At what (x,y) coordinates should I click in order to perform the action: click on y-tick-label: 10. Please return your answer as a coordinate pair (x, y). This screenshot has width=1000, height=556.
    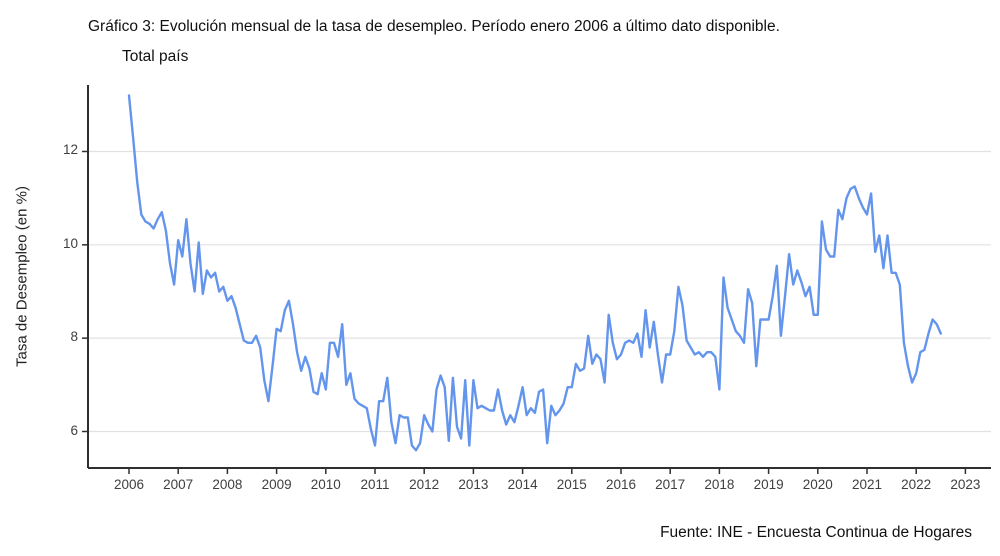
    Looking at the image, I should click on (70, 243).